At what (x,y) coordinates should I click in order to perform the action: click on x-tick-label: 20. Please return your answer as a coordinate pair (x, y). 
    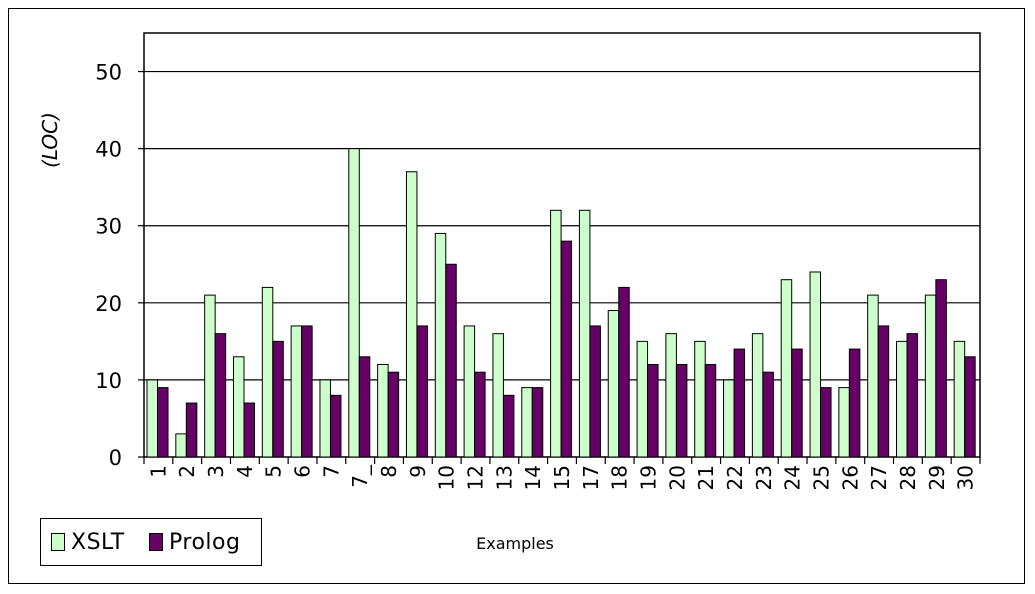
    Looking at the image, I should click on (677, 477).